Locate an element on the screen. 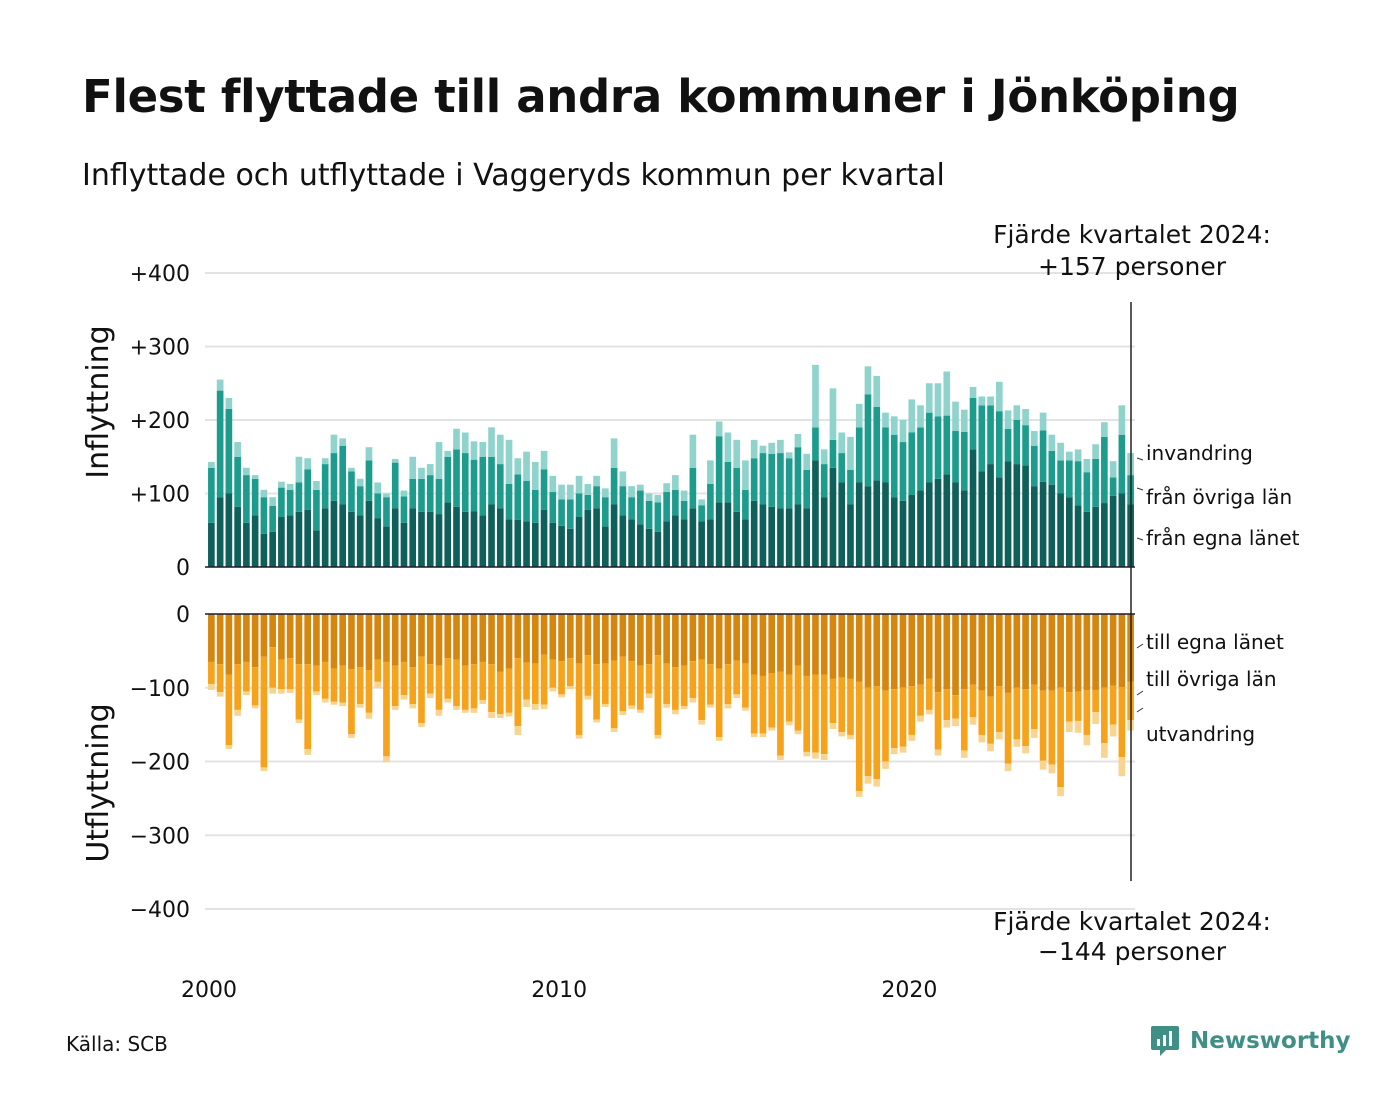 The height and width of the screenshot is (1120, 1400). y-tick-label: +200 is located at coordinates (160, 421).